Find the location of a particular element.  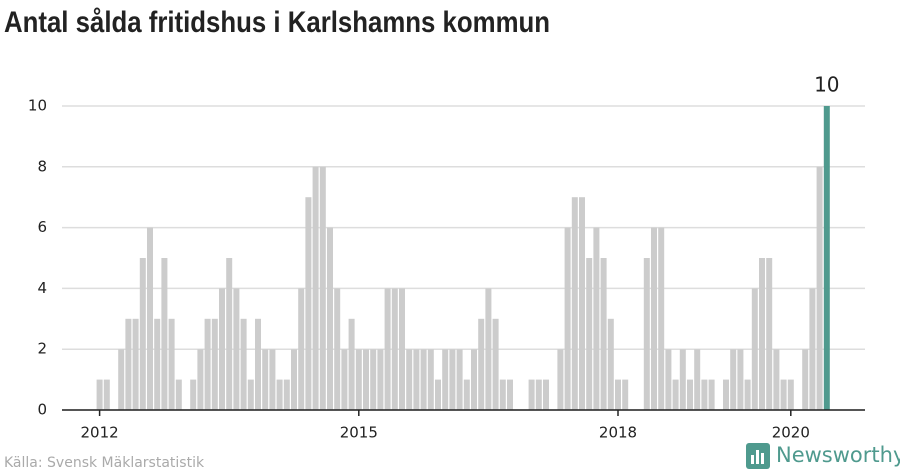

x-tick-label: 2015 is located at coordinates (359, 433).